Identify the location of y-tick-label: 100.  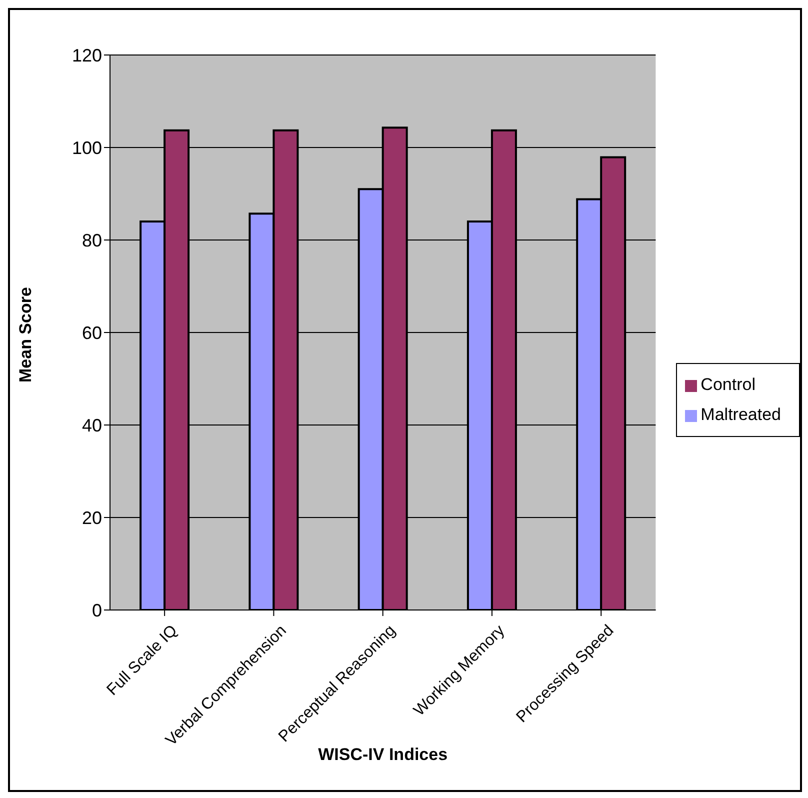
(87, 148).